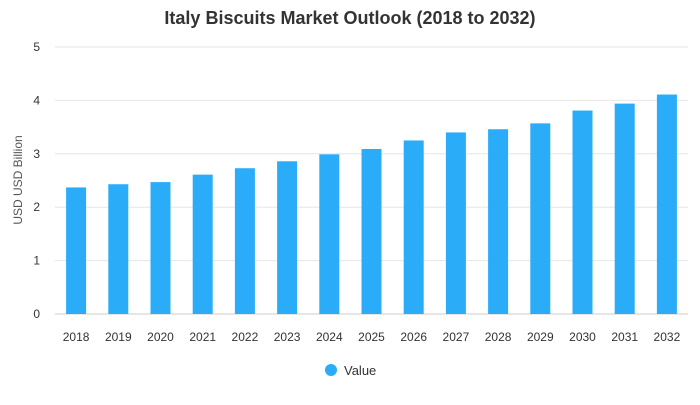 The height and width of the screenshot is (405, 700). What do you see at coordinates (371, 231) in the screenshot?
I see `bar-2025` at bounding box center [371, 231].